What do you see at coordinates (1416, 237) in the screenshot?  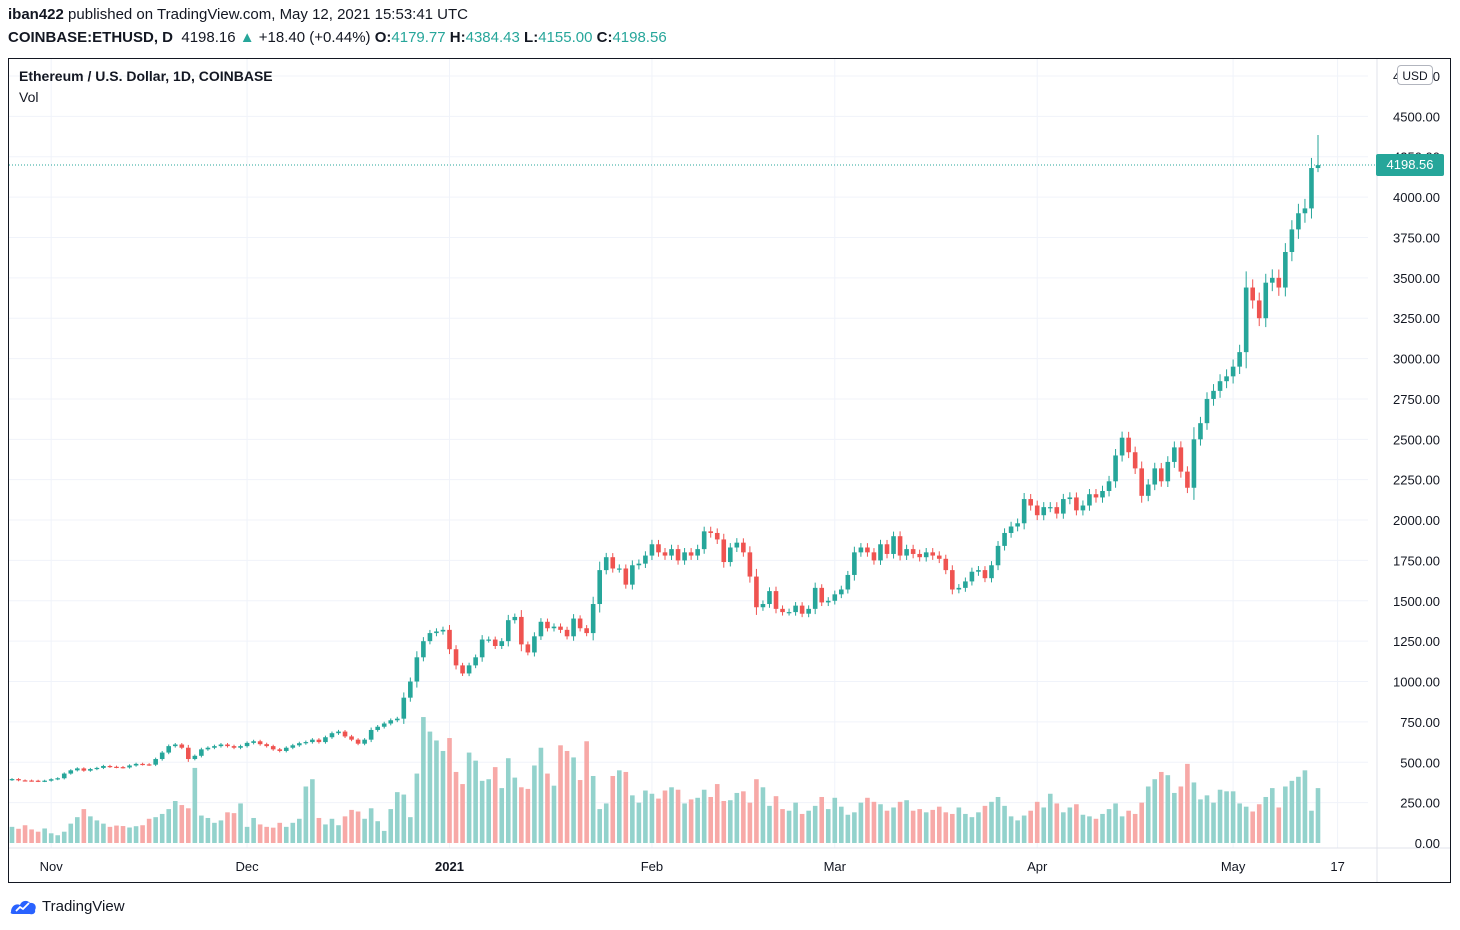 I see `y-tick-label: 3750.00` at bounding box center [1416, 237].